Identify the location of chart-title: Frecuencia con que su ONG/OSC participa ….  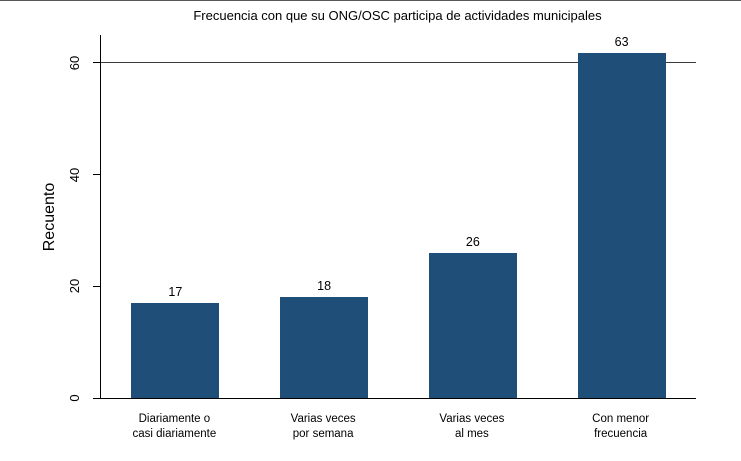
(397, 15).